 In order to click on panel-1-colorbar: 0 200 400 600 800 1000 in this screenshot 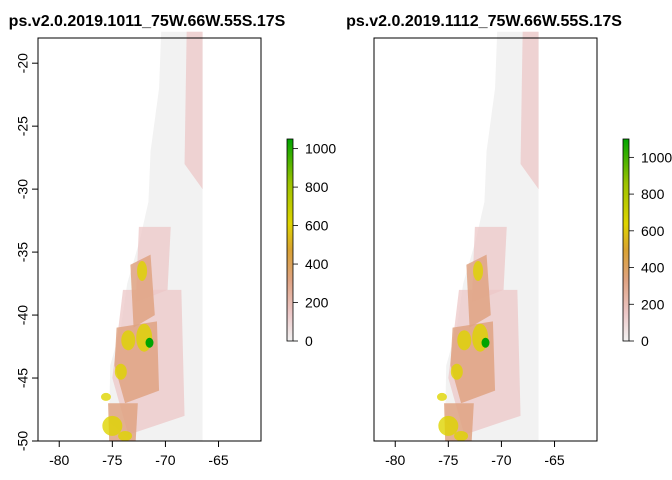, I will do `click(311, 243)`.